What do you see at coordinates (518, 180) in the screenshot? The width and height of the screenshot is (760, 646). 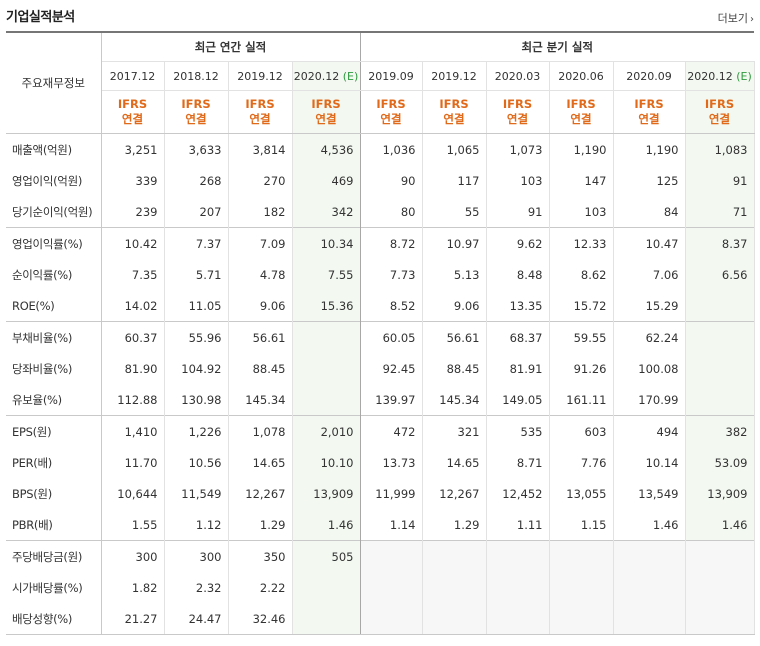 I see `table-cell: 103` at bounding box center [518, 180].